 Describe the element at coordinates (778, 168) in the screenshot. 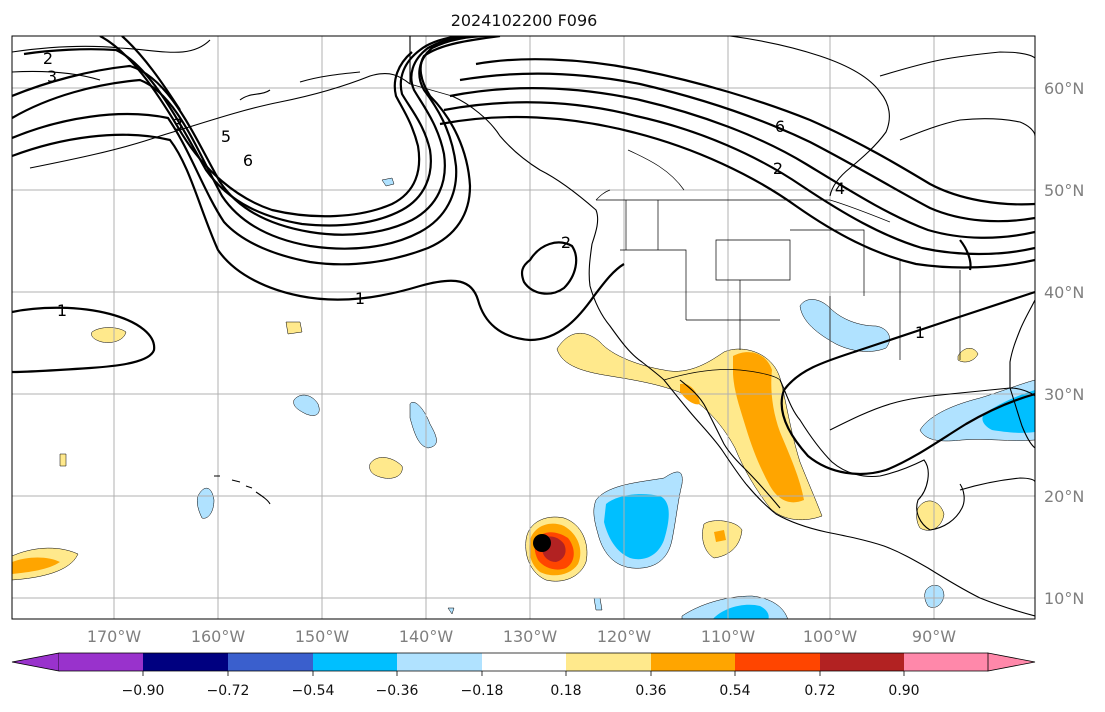

I see `contour-label-2-canada: 2` at that location.